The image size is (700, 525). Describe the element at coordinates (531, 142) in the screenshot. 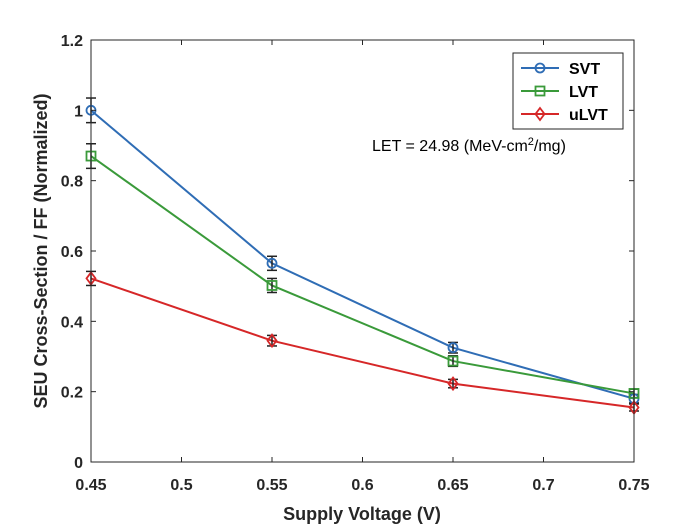

I see `let-annotation-superscript: 2` at that location.